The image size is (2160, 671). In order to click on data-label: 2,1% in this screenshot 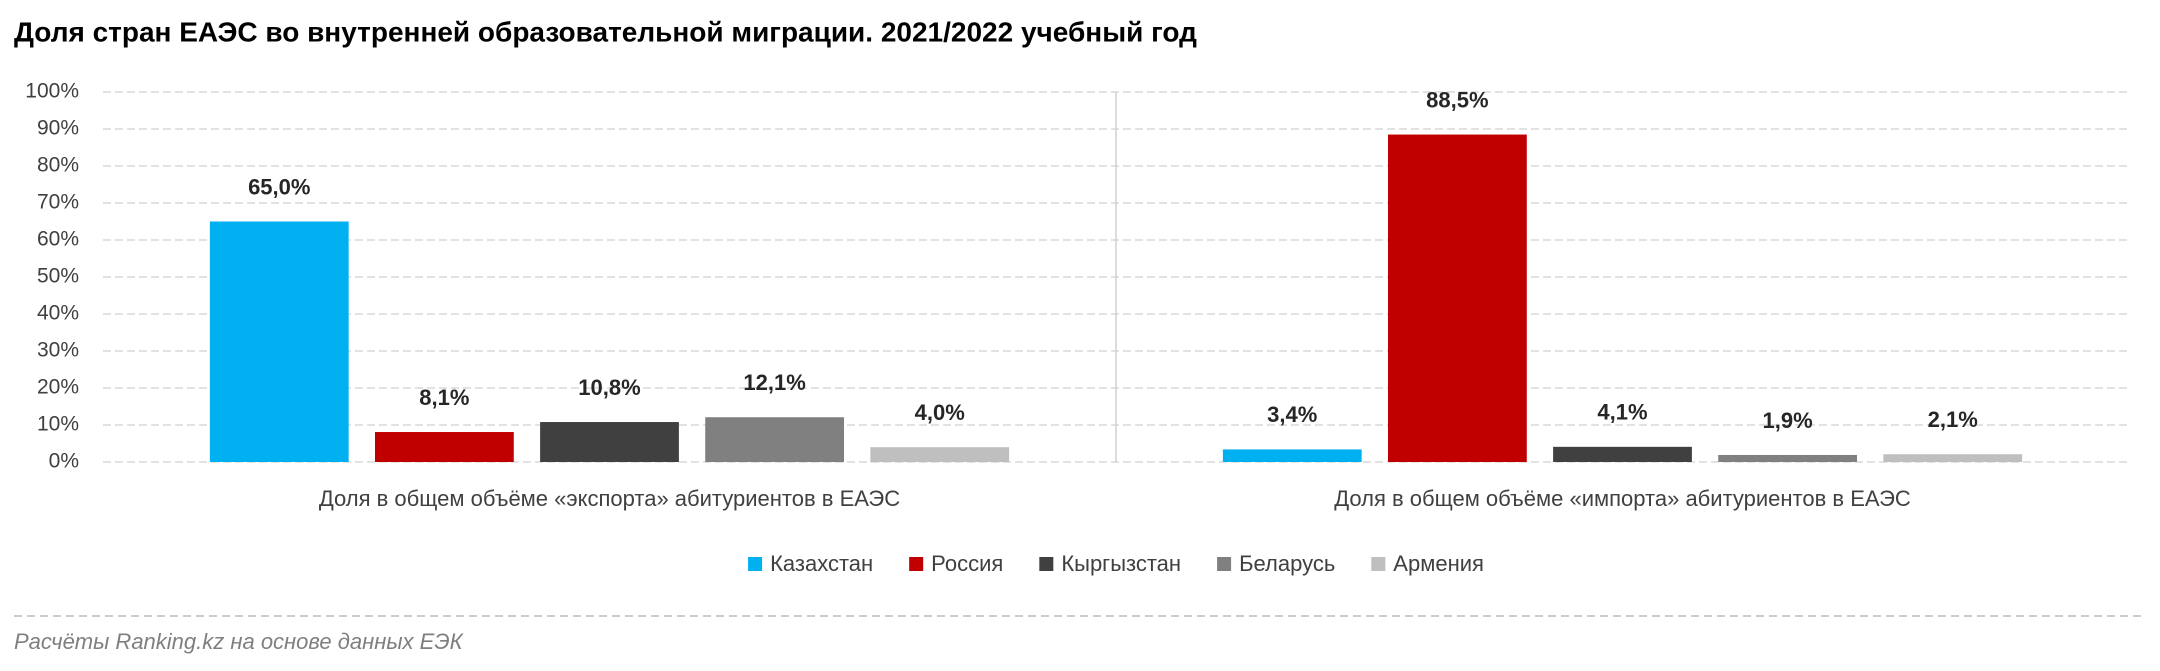, I will do `click(1953, 419)`.